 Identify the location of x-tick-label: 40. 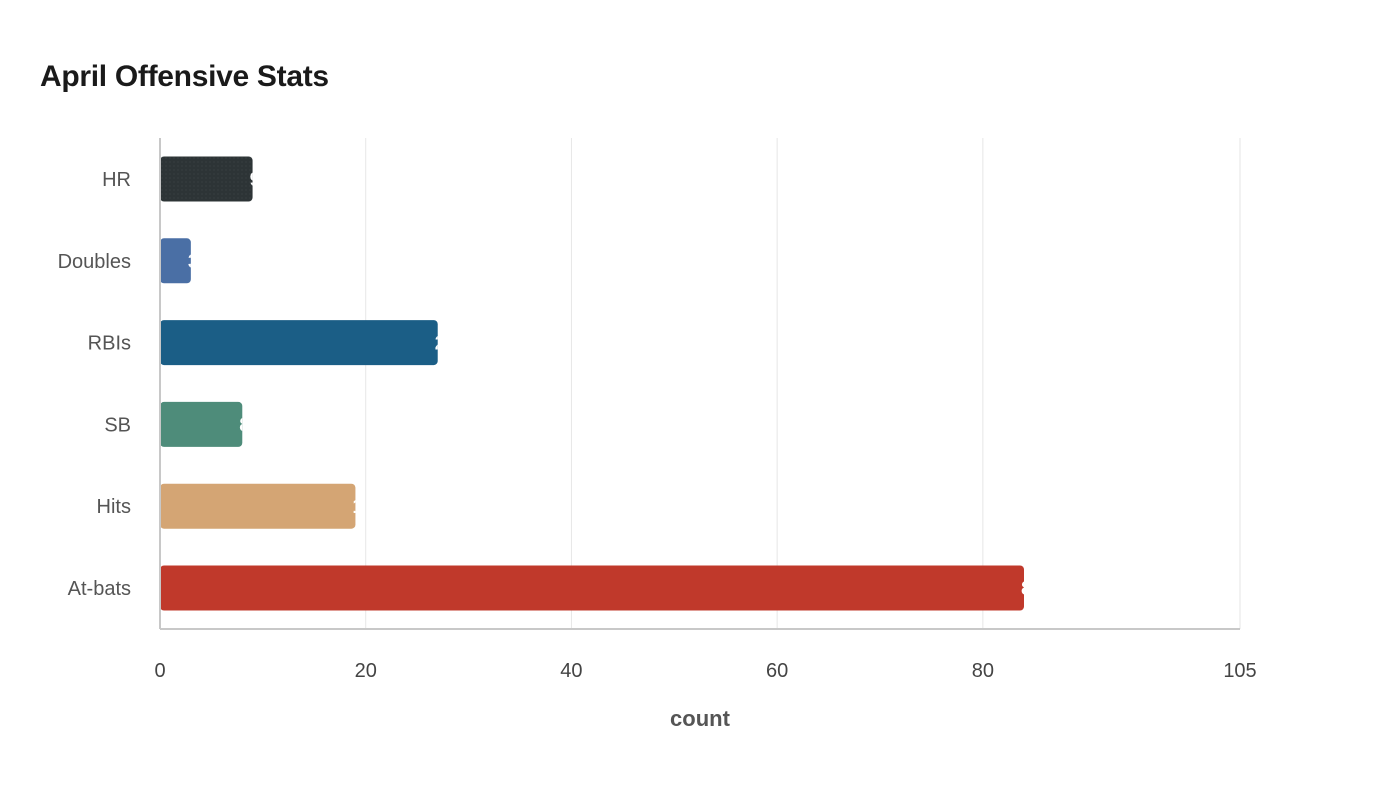
(571, 671).